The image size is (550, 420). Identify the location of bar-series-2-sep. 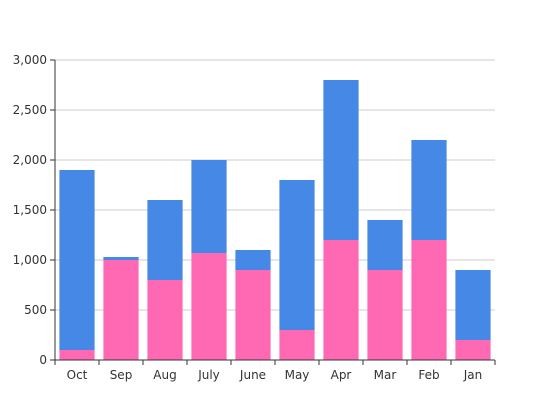
(121, 258).